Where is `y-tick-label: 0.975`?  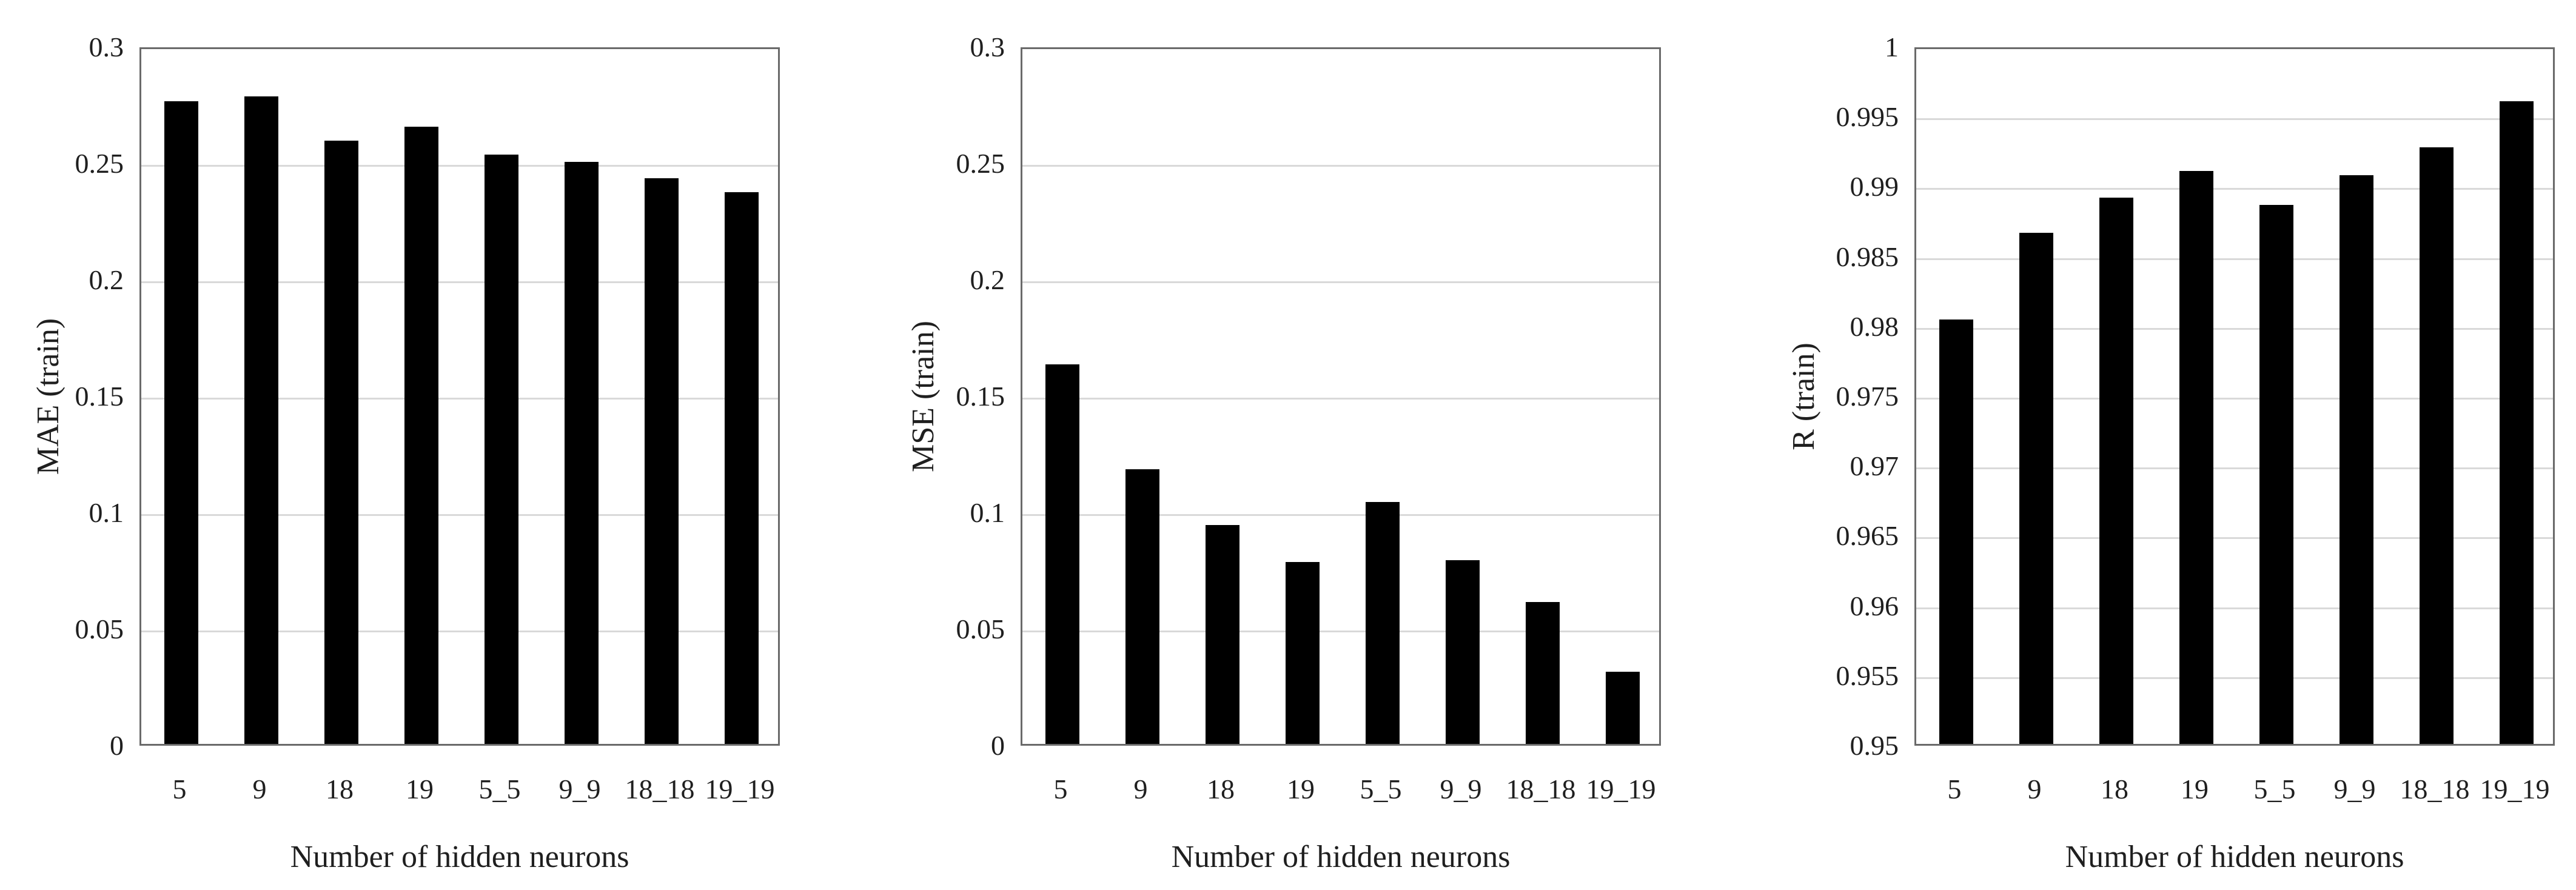 y-tick-label: 0.975 is located at coordinates (1868, 396).